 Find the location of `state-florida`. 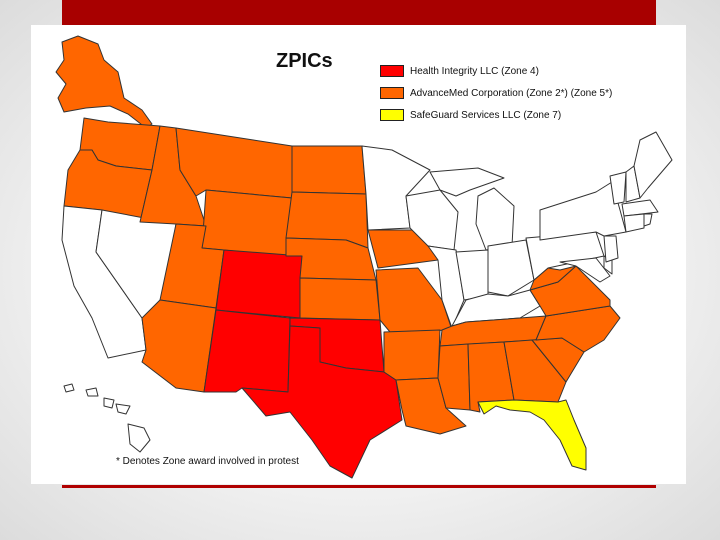

state-florida is located at coordinates (532, 435).